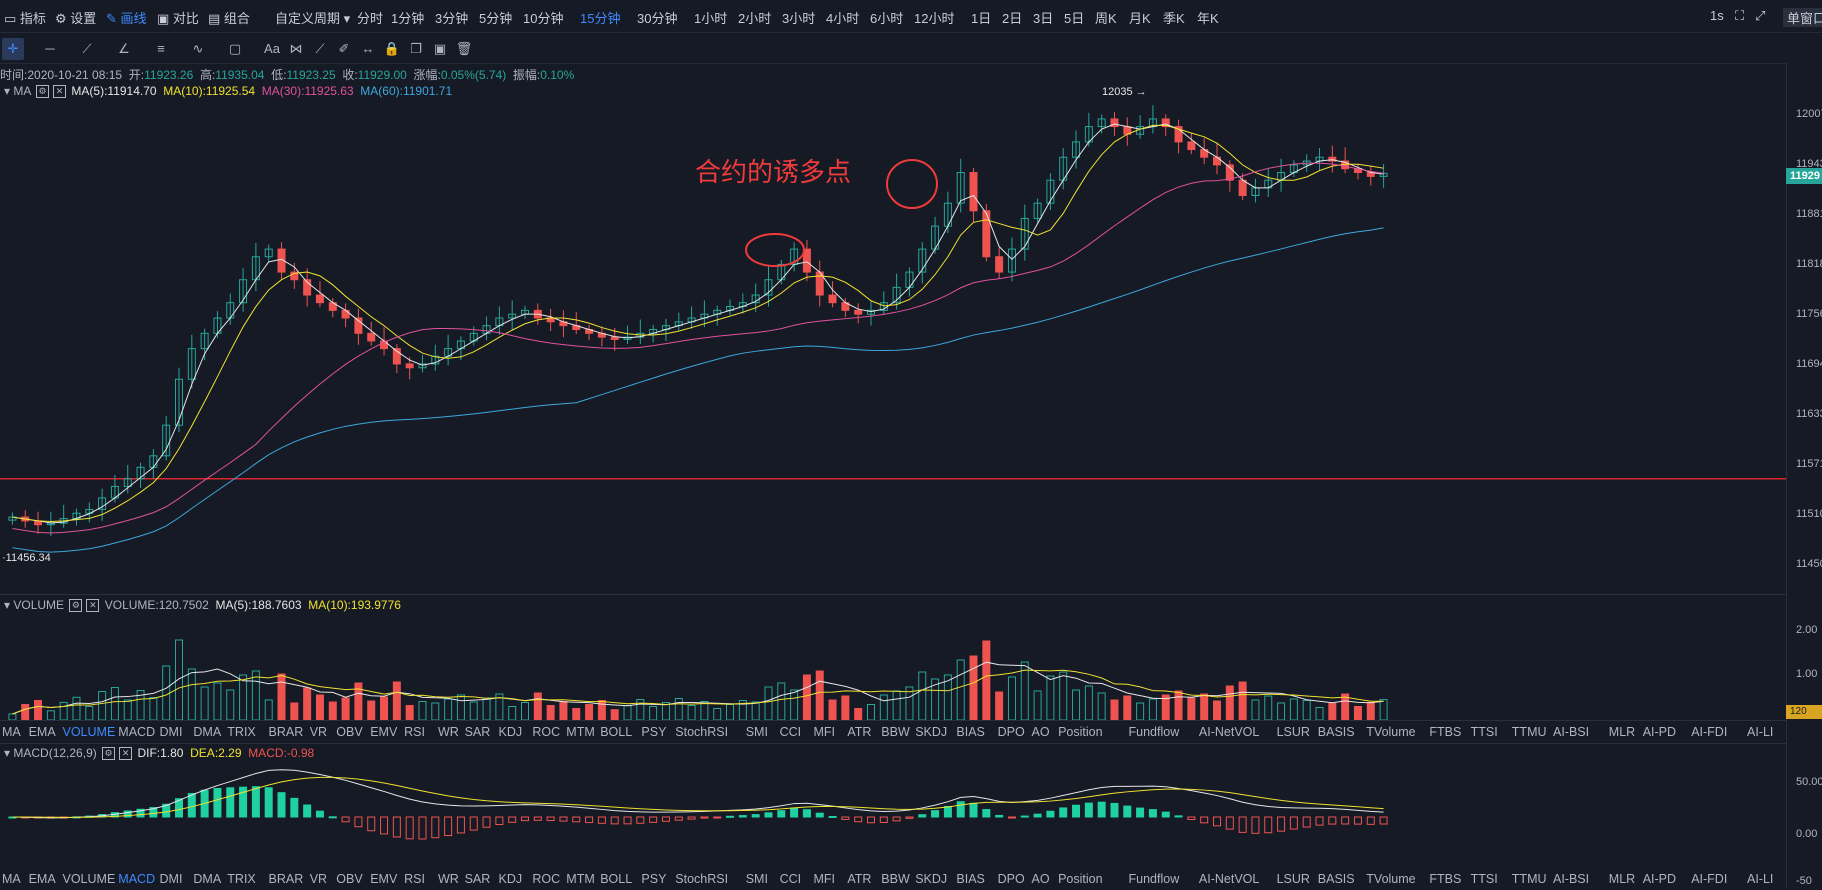 Image resolution: width=1822 pixels, height=890 pixels. I want to click on period-option: 2日, so click(1012, 18).